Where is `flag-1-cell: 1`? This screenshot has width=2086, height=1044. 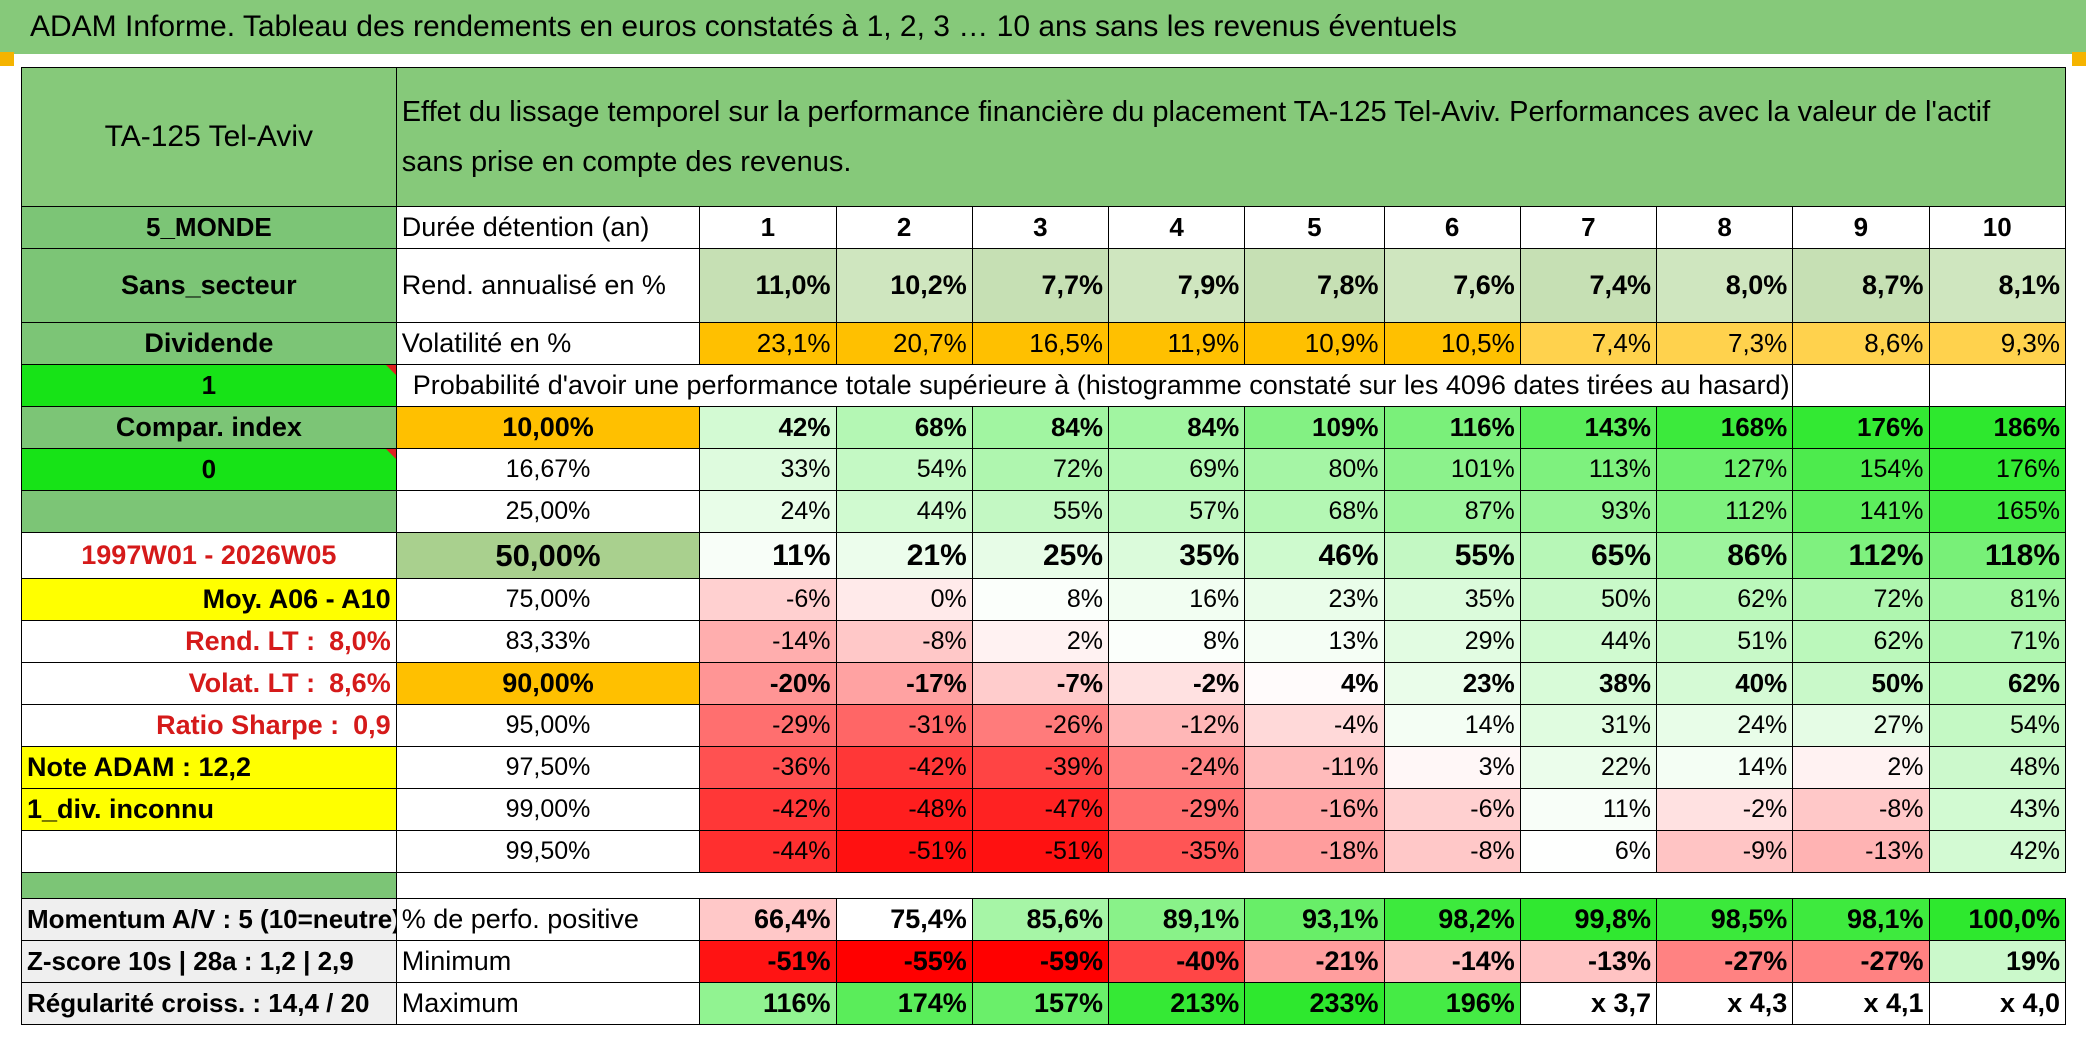
flag-1-cell: 1 is located at coordinates (209, 385).